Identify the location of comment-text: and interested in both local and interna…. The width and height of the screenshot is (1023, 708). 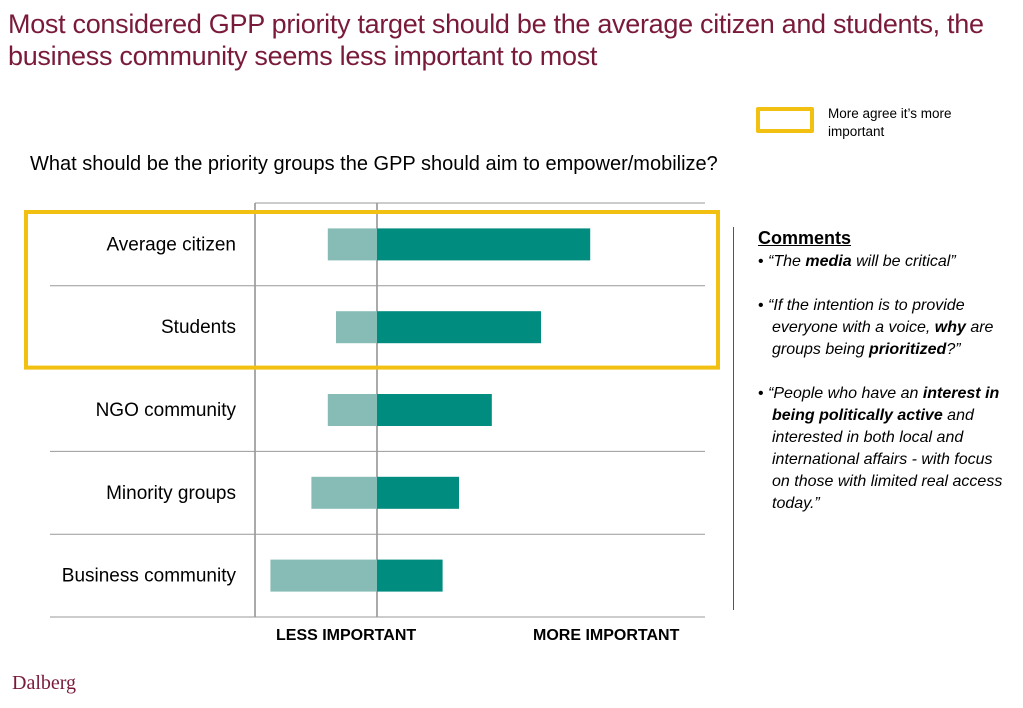
(887, 459).